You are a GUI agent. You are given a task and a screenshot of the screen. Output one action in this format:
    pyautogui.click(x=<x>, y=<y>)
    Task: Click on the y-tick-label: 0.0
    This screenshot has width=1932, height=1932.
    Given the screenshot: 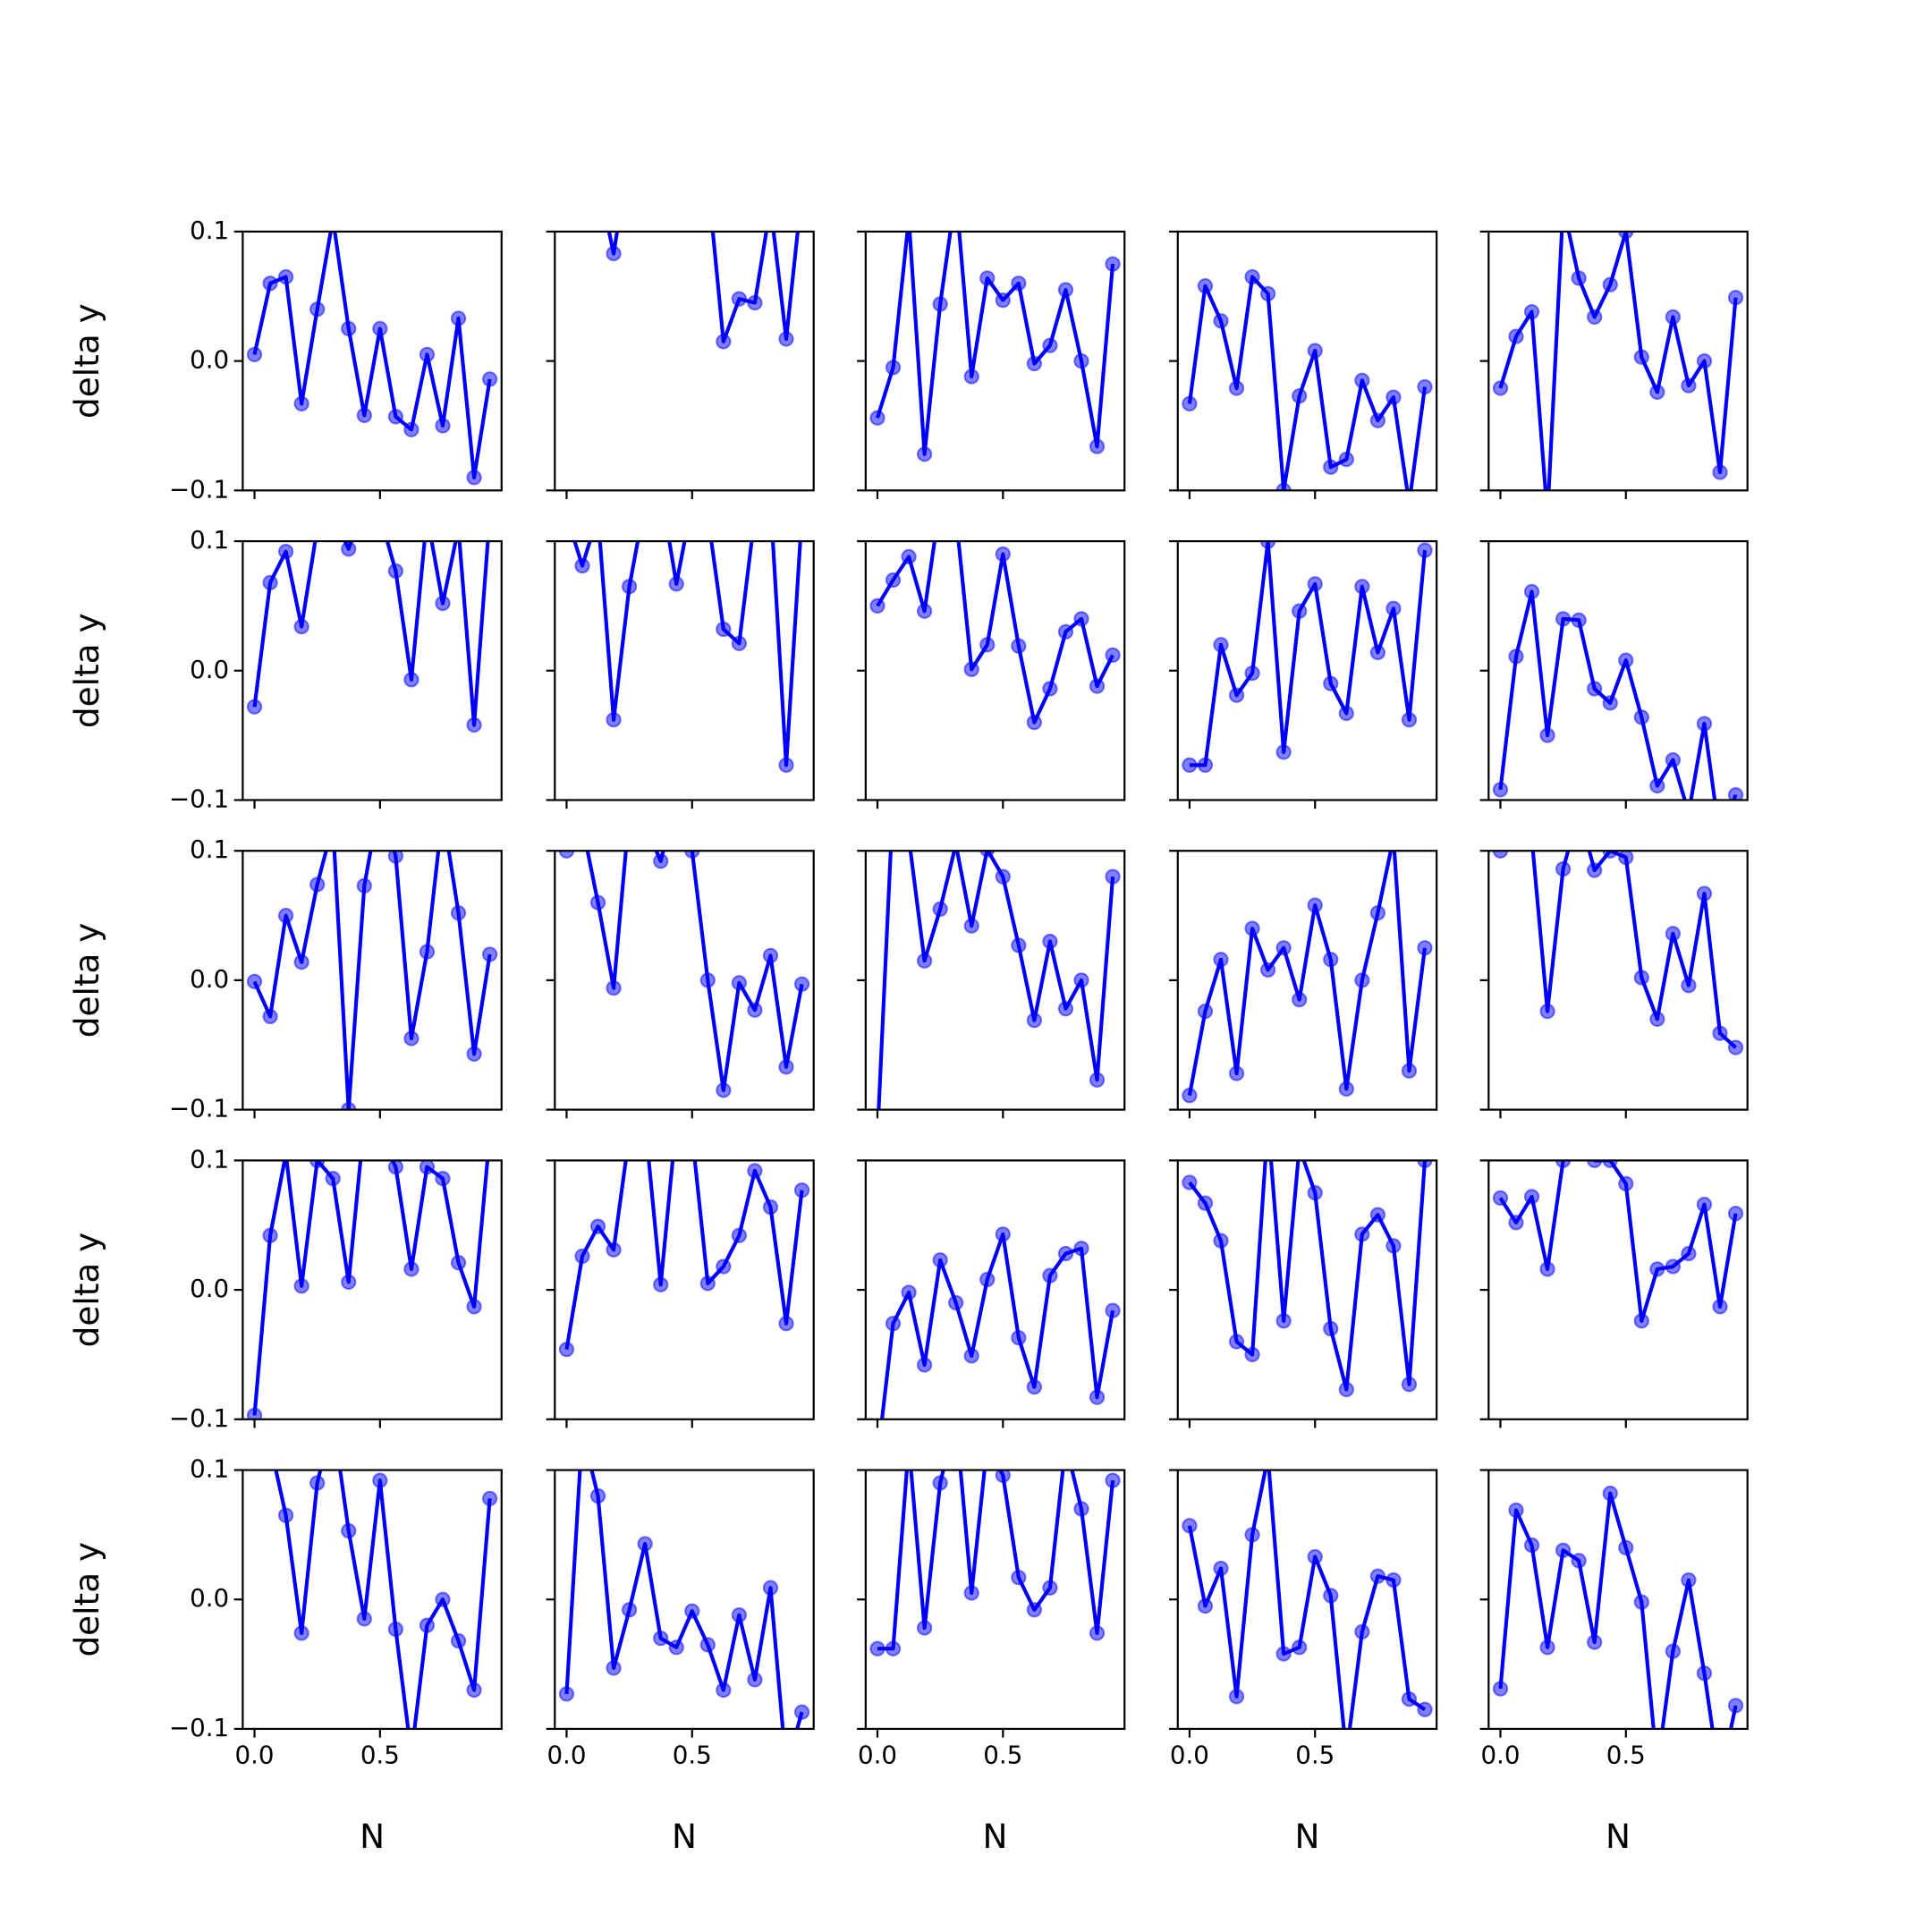 What is the action you would take?
    pyautogui.click(x=209, y=979)
    